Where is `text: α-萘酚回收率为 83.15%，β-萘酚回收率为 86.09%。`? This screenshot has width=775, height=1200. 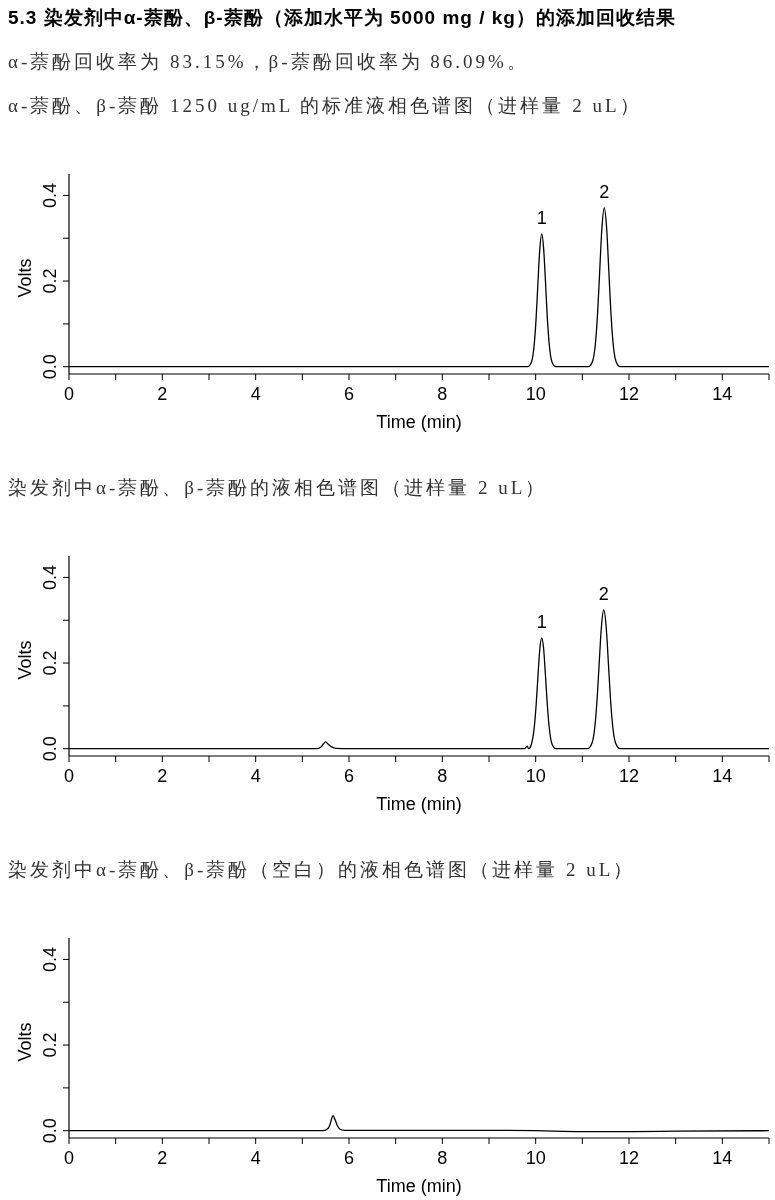 text: α-萘酚回收率为 83.15%，β-萘酚回收率为 86.09%。 is located at coordinates (268, 62).